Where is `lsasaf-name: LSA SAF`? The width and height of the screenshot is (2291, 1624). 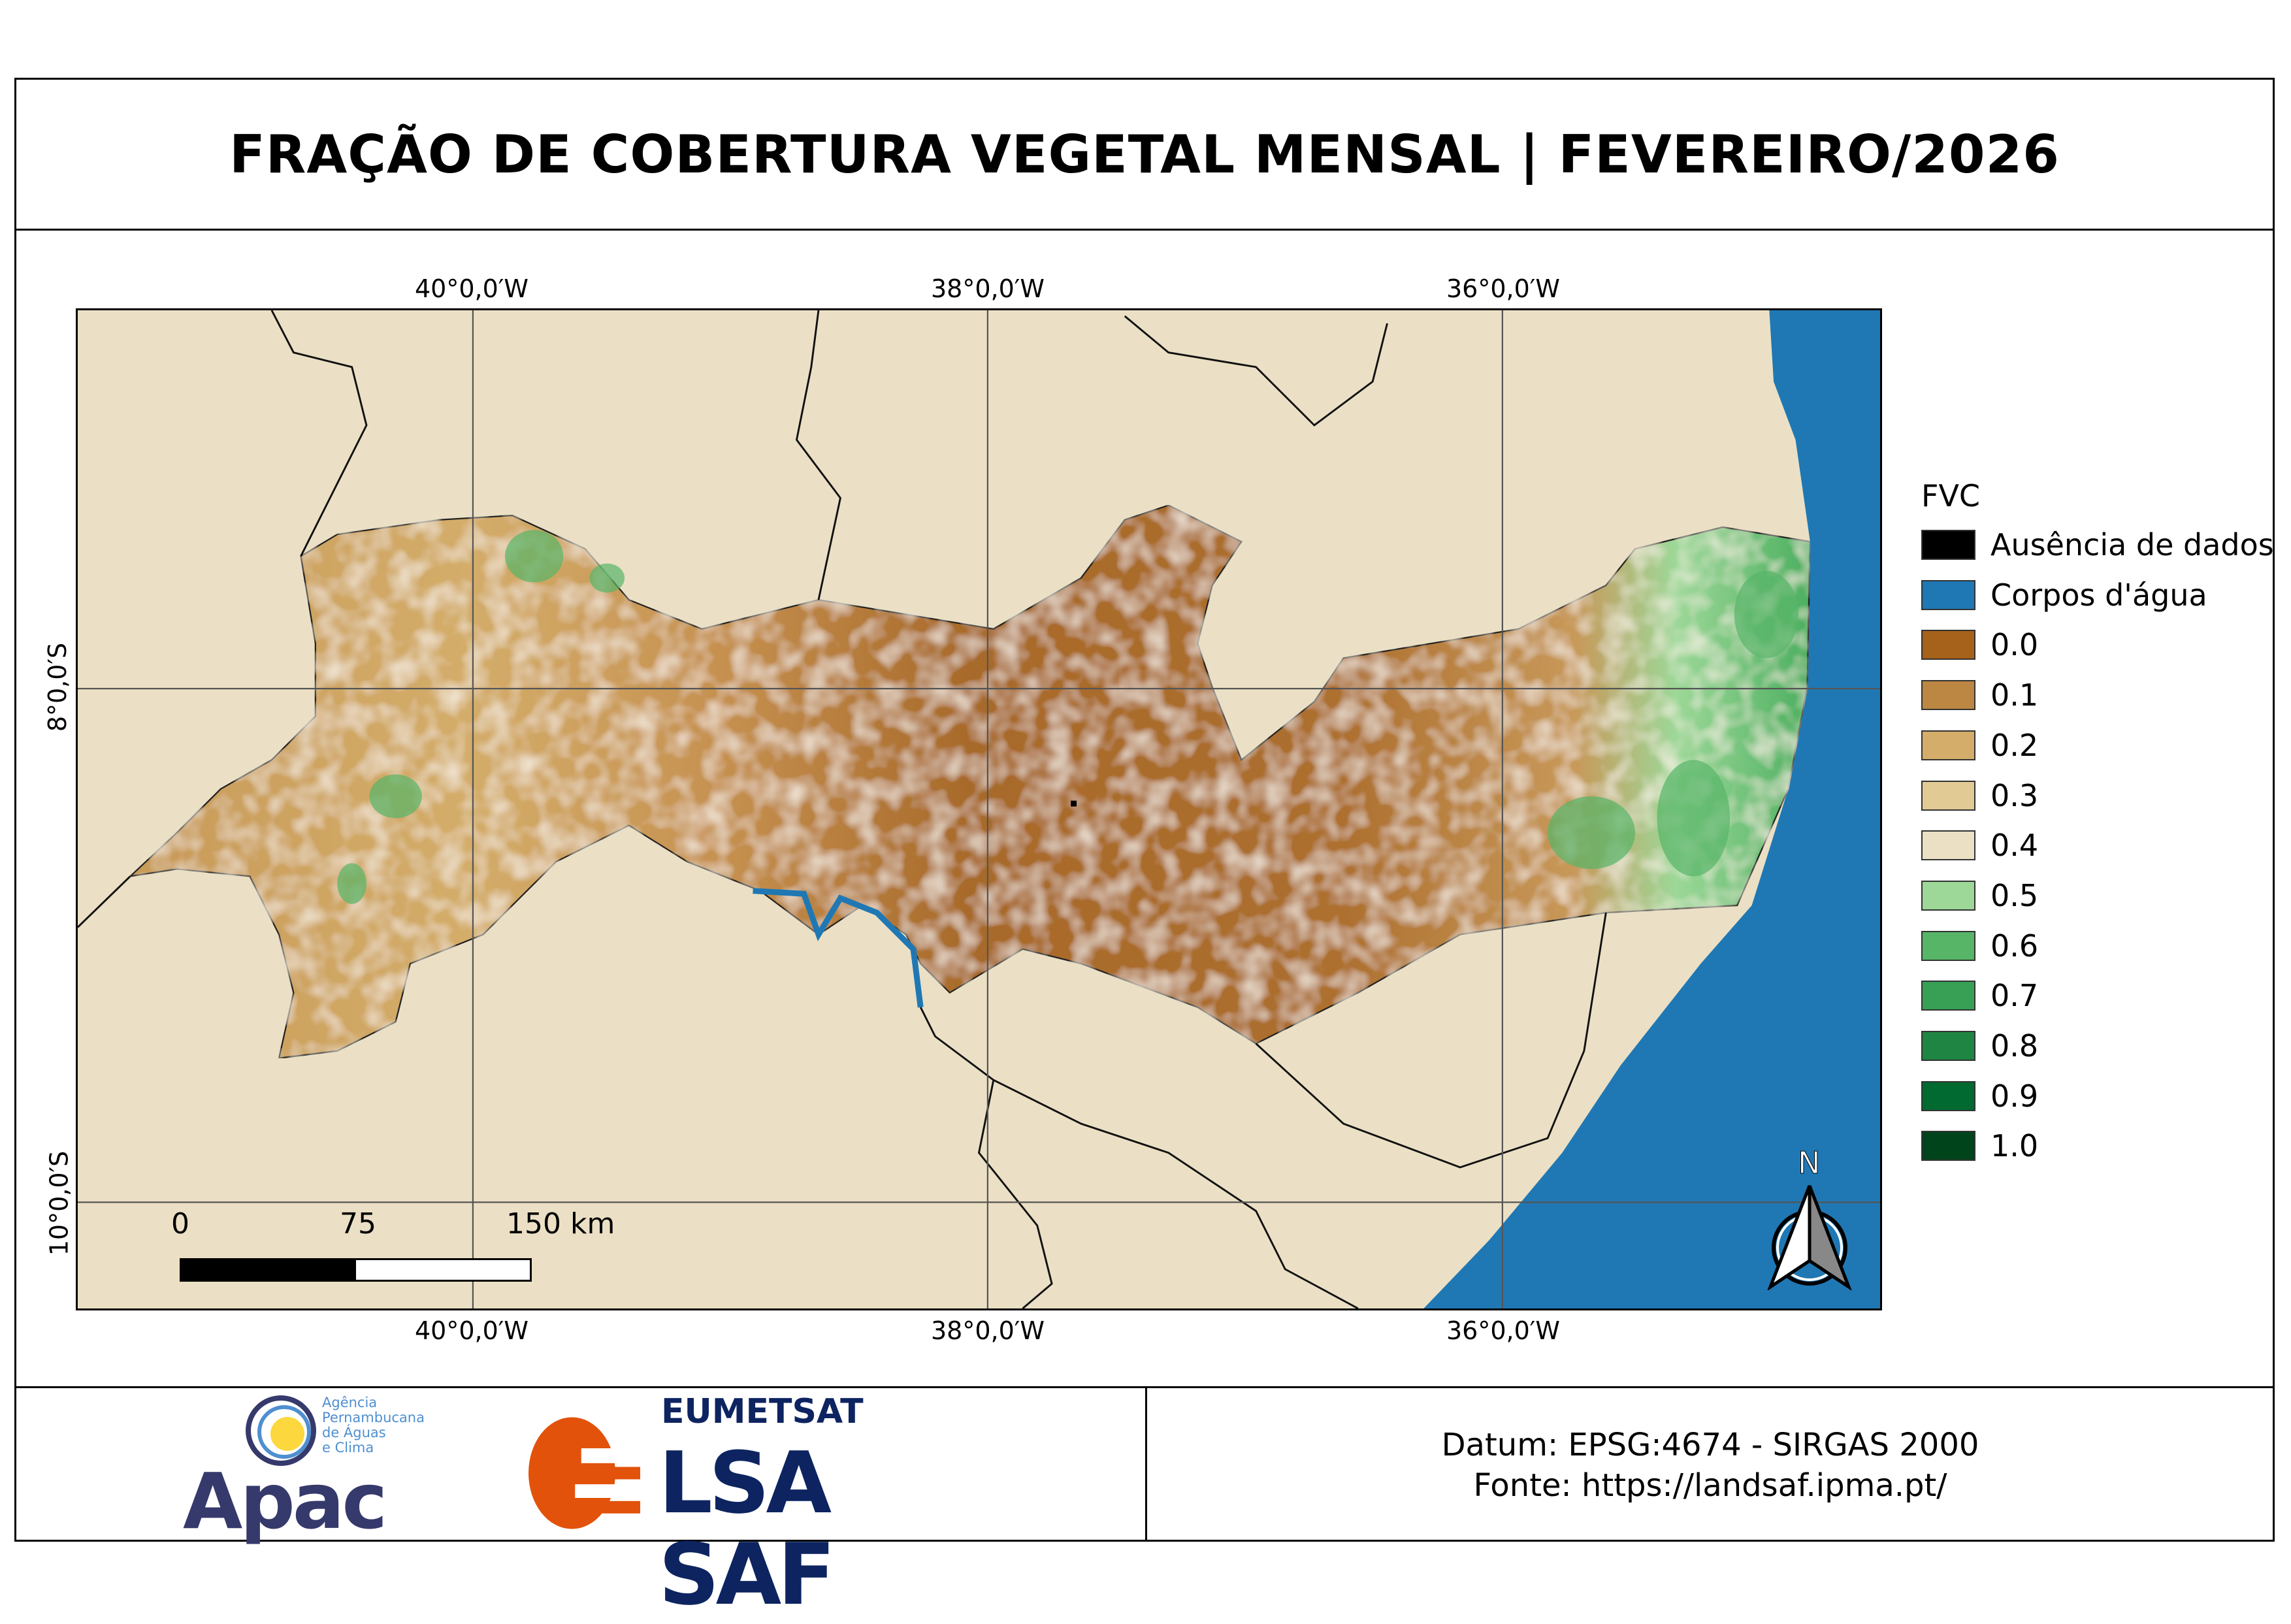
lsasaf-name: LSA SAF is located at coordinates (747, 1528).